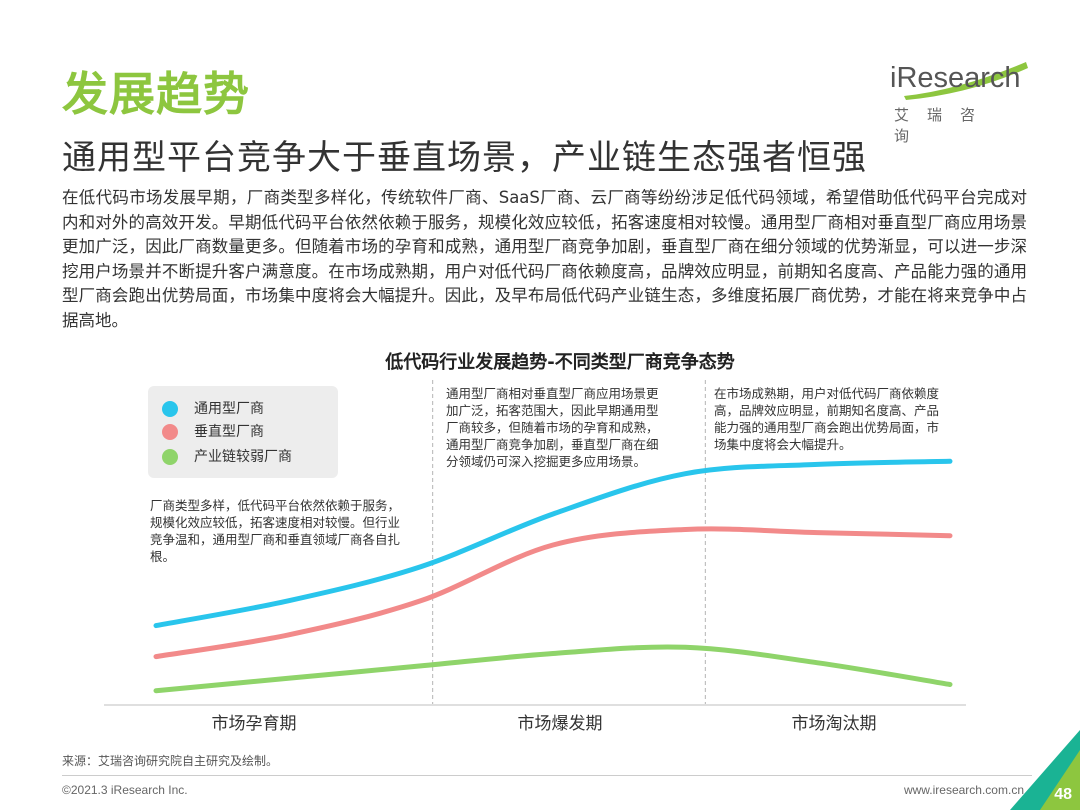 This screenshot has width=1080, height=810. I want to click on x-tick-label: 市场爆发期, so click(560, 724).